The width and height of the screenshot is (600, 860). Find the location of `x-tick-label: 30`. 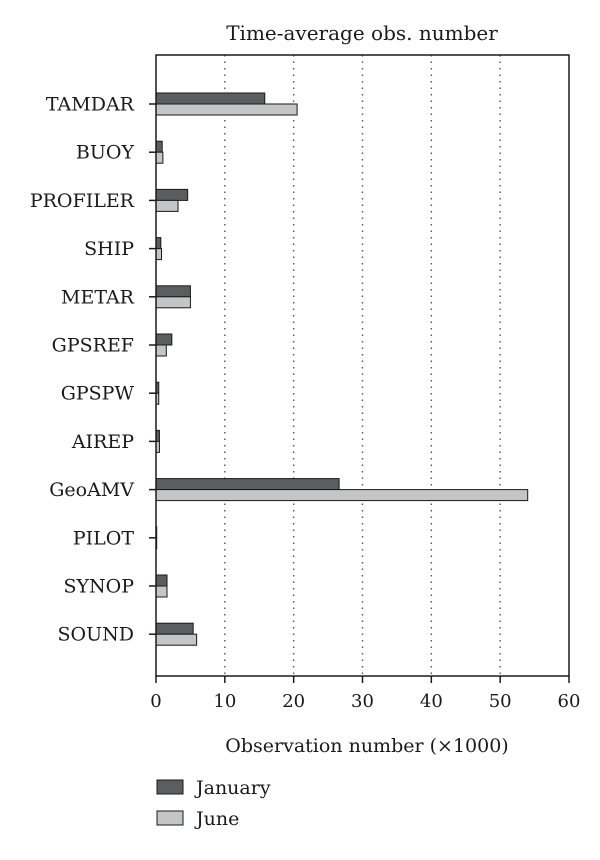

x-tick-label: 30 is located at coordinates (362, 701).